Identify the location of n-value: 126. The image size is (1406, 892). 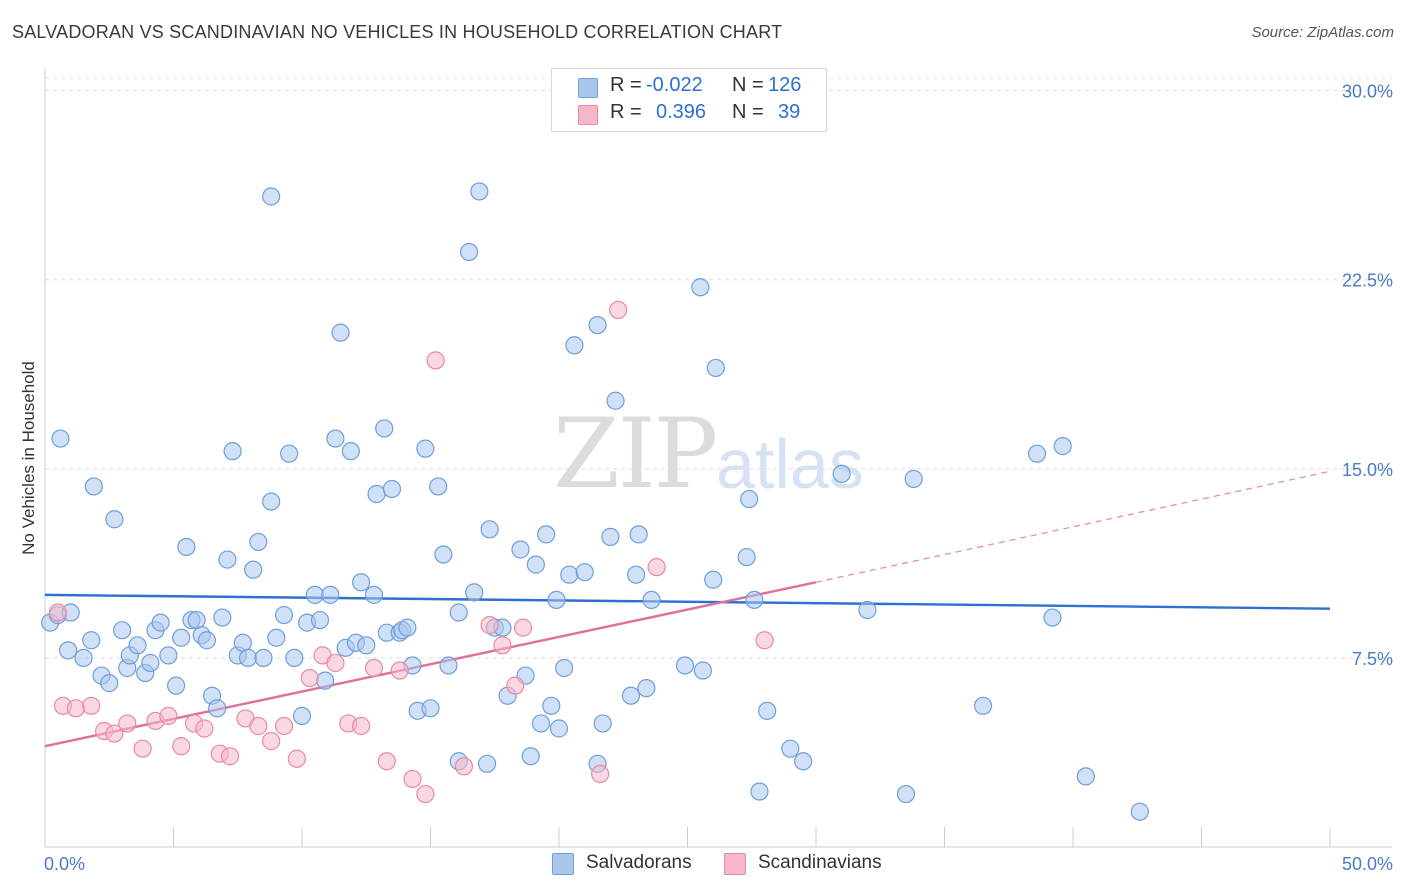
(785, 85).